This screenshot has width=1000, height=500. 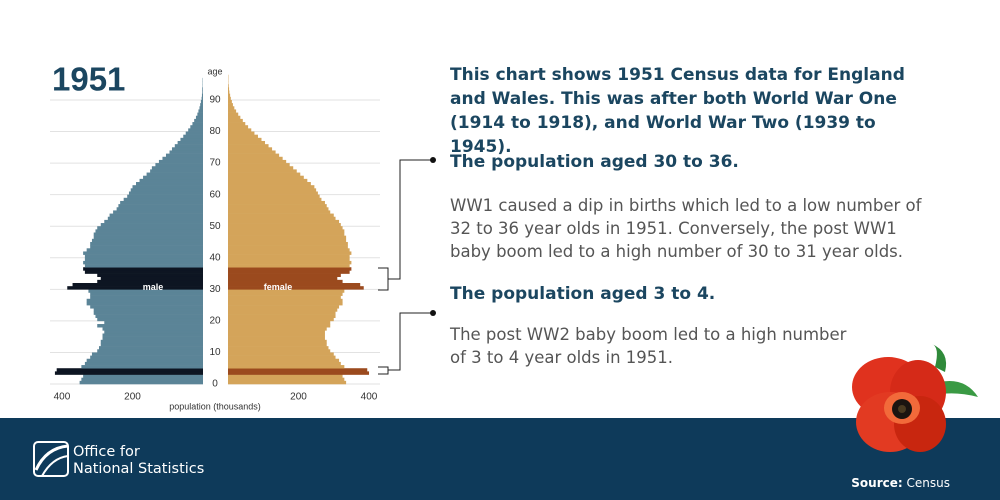 I want to click on series-label: male, so click(x=153, y=287).